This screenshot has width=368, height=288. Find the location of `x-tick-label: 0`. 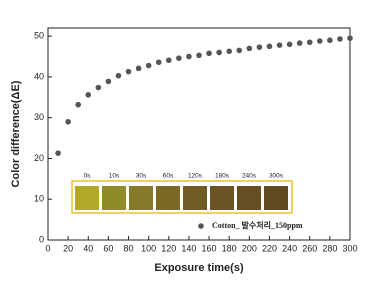

x-tick-label: 0 is located at coordinates (47, 248).